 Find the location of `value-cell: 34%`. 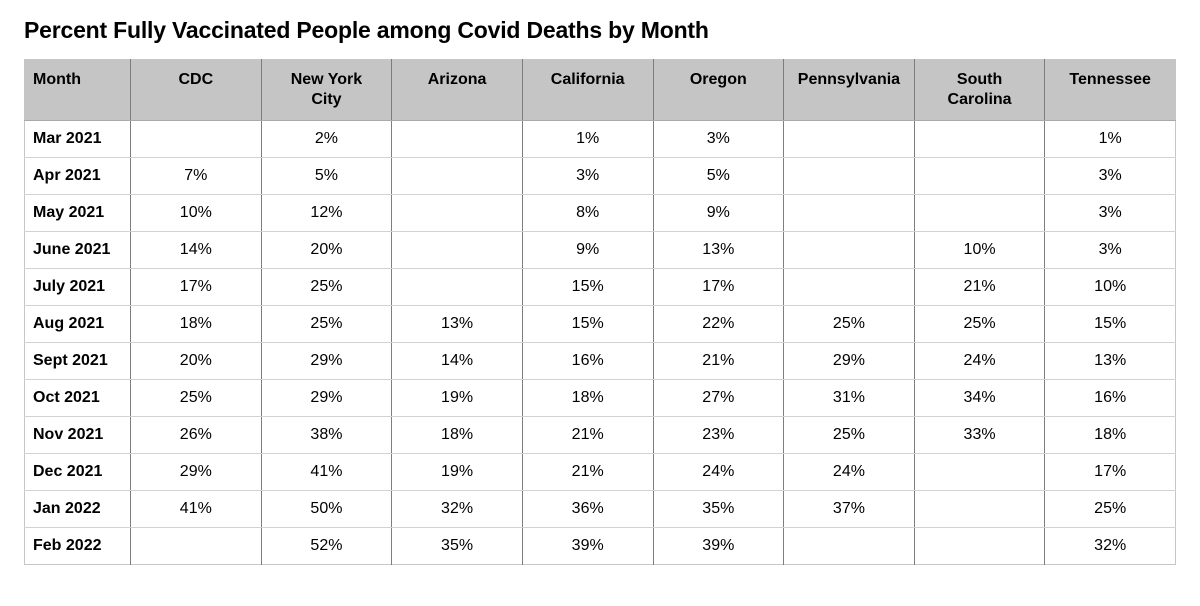

value-cell: 34% is located at coordinates (979, 398).